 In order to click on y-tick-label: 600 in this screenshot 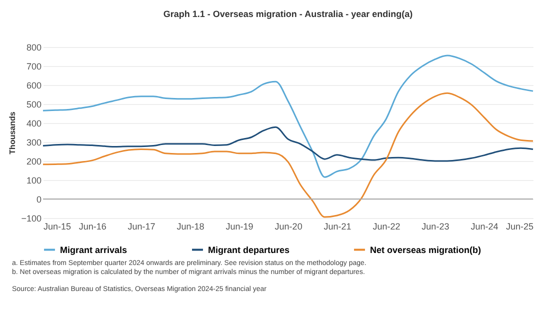, I will do `click(34, 85)`.